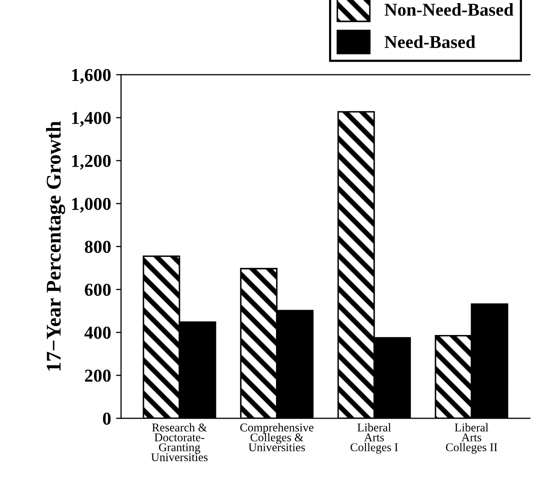 The height and width of the screenshot is (498, 538). I want to click on x-tick-label: Research & Doctorate- Granting Universities, so click(179, 442).